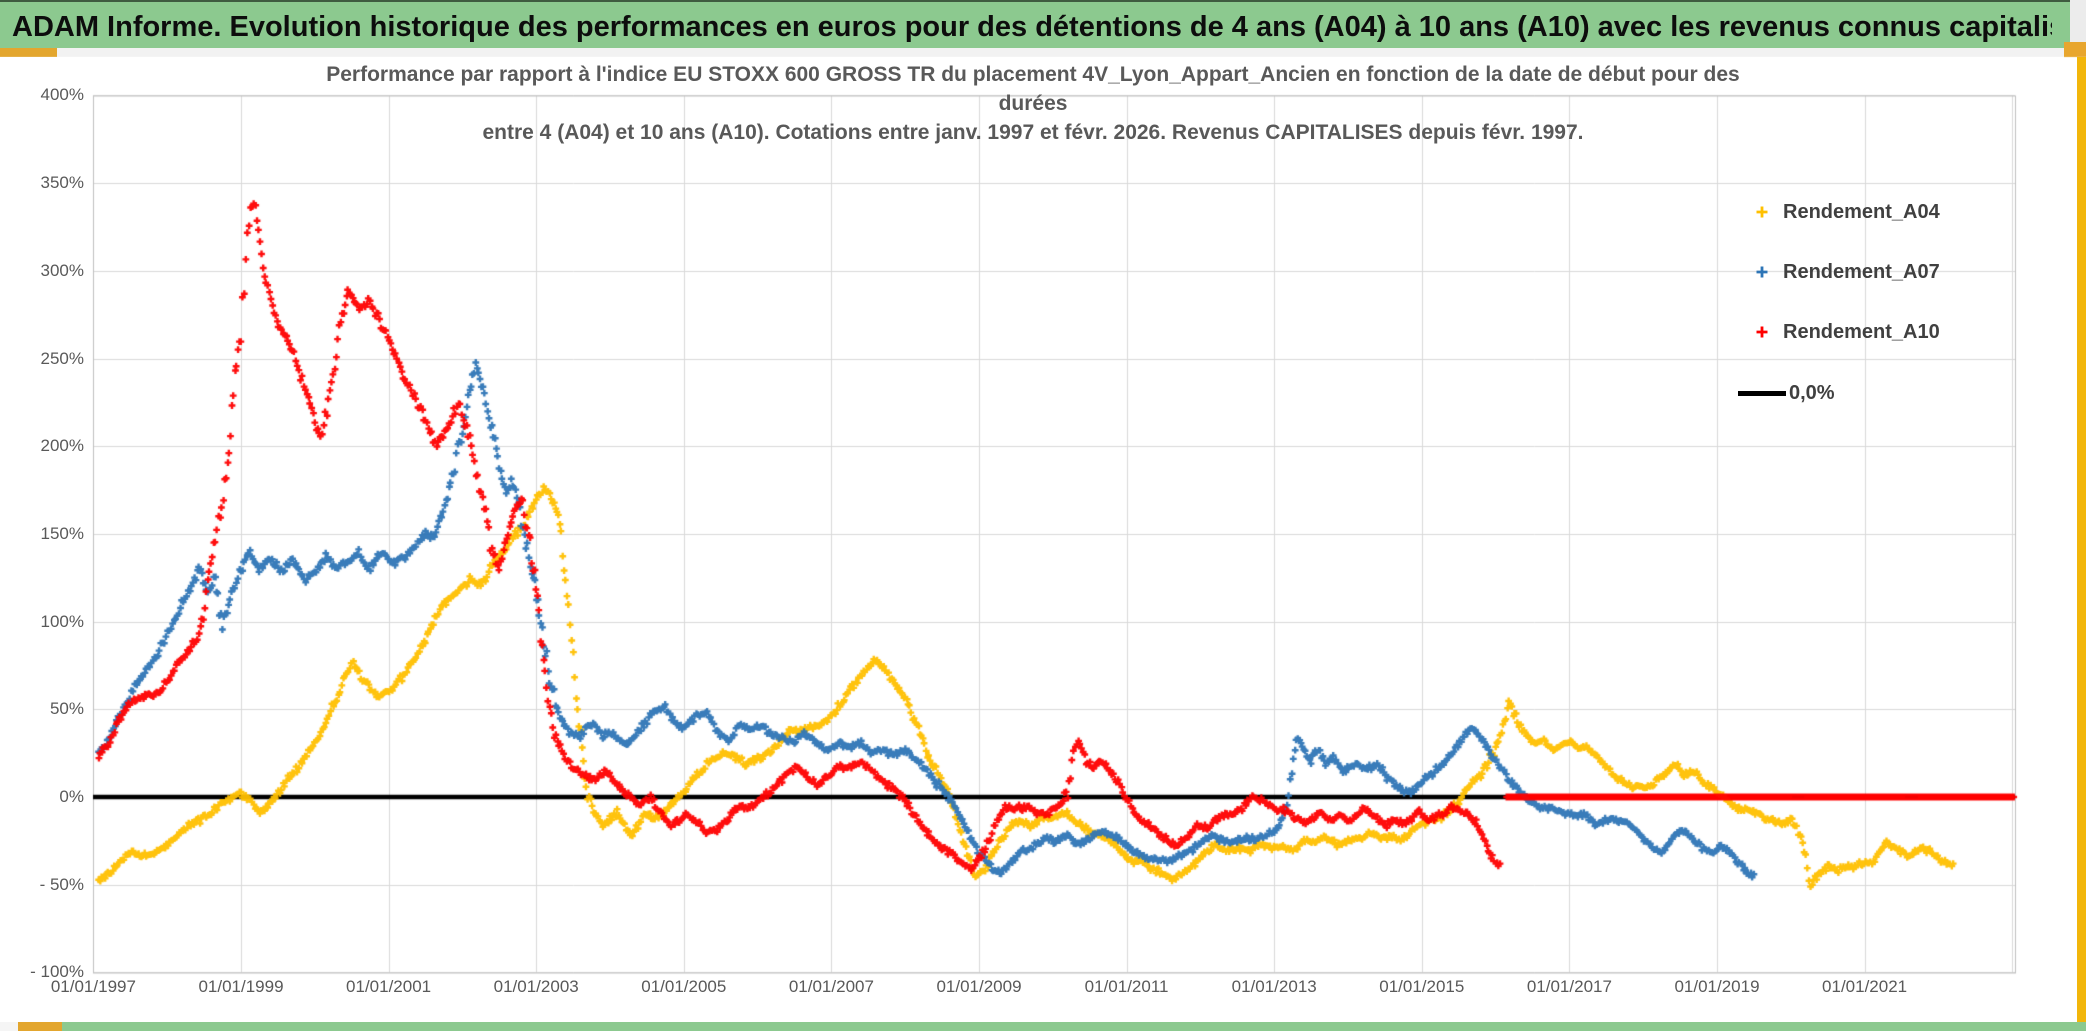  Describe the element at coordinates (684, 986) in the screenshot. I see `x-tick-label: 01/01/2005` at that location.